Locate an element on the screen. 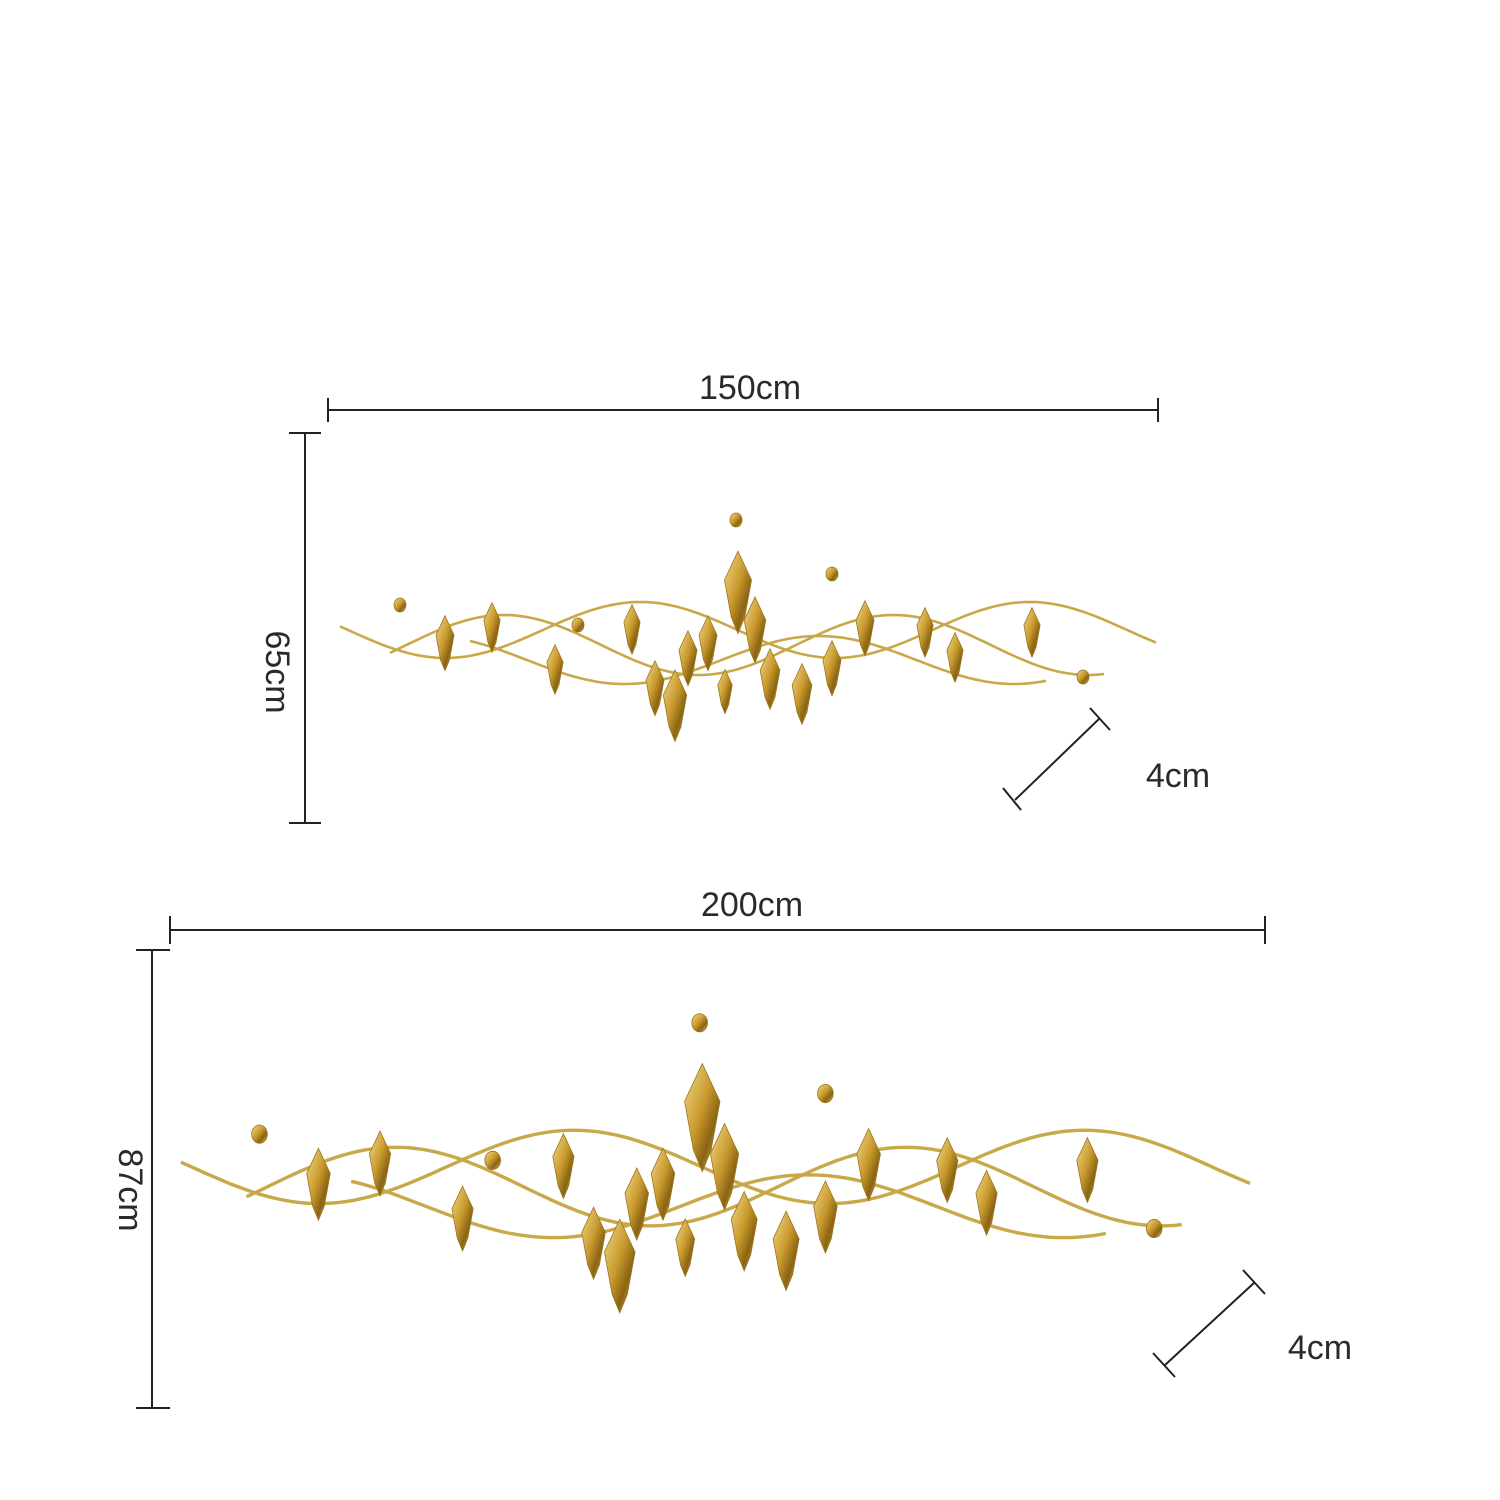 This screenshot has height=1500, width=1500. width-measure: 150cm is located at coordinates (743, 395).